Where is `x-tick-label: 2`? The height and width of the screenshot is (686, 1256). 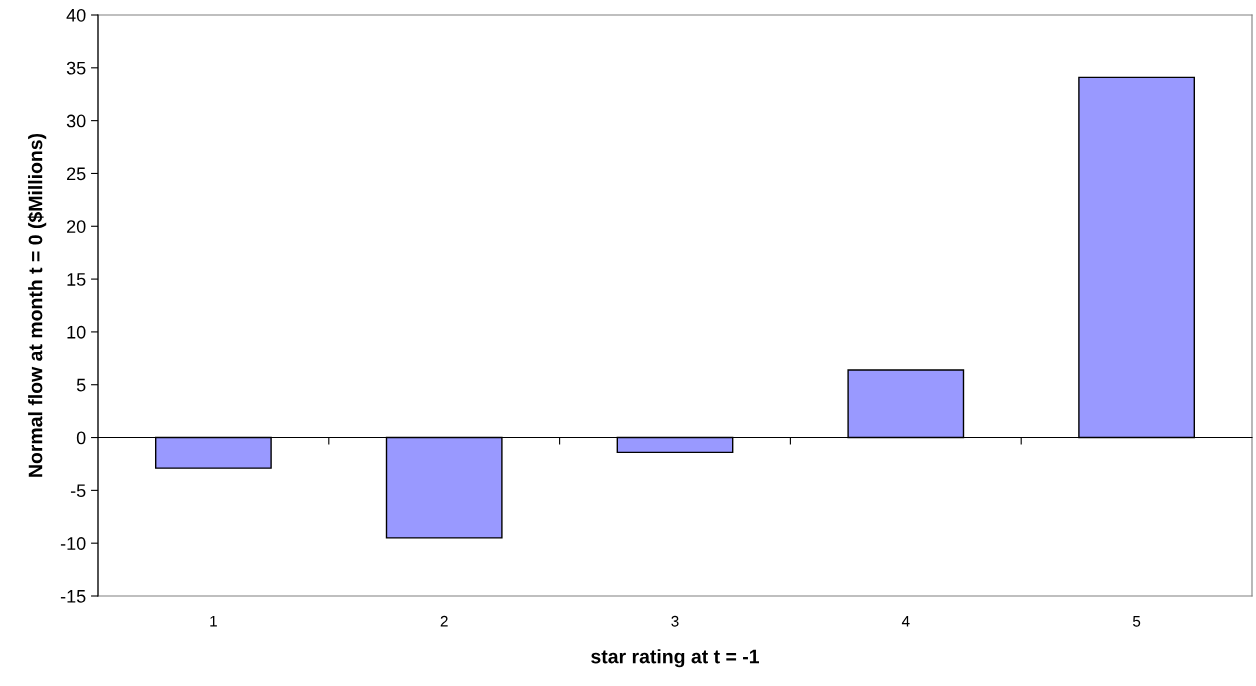 x-tick-label: 2 is located at coordinates (444, 621).